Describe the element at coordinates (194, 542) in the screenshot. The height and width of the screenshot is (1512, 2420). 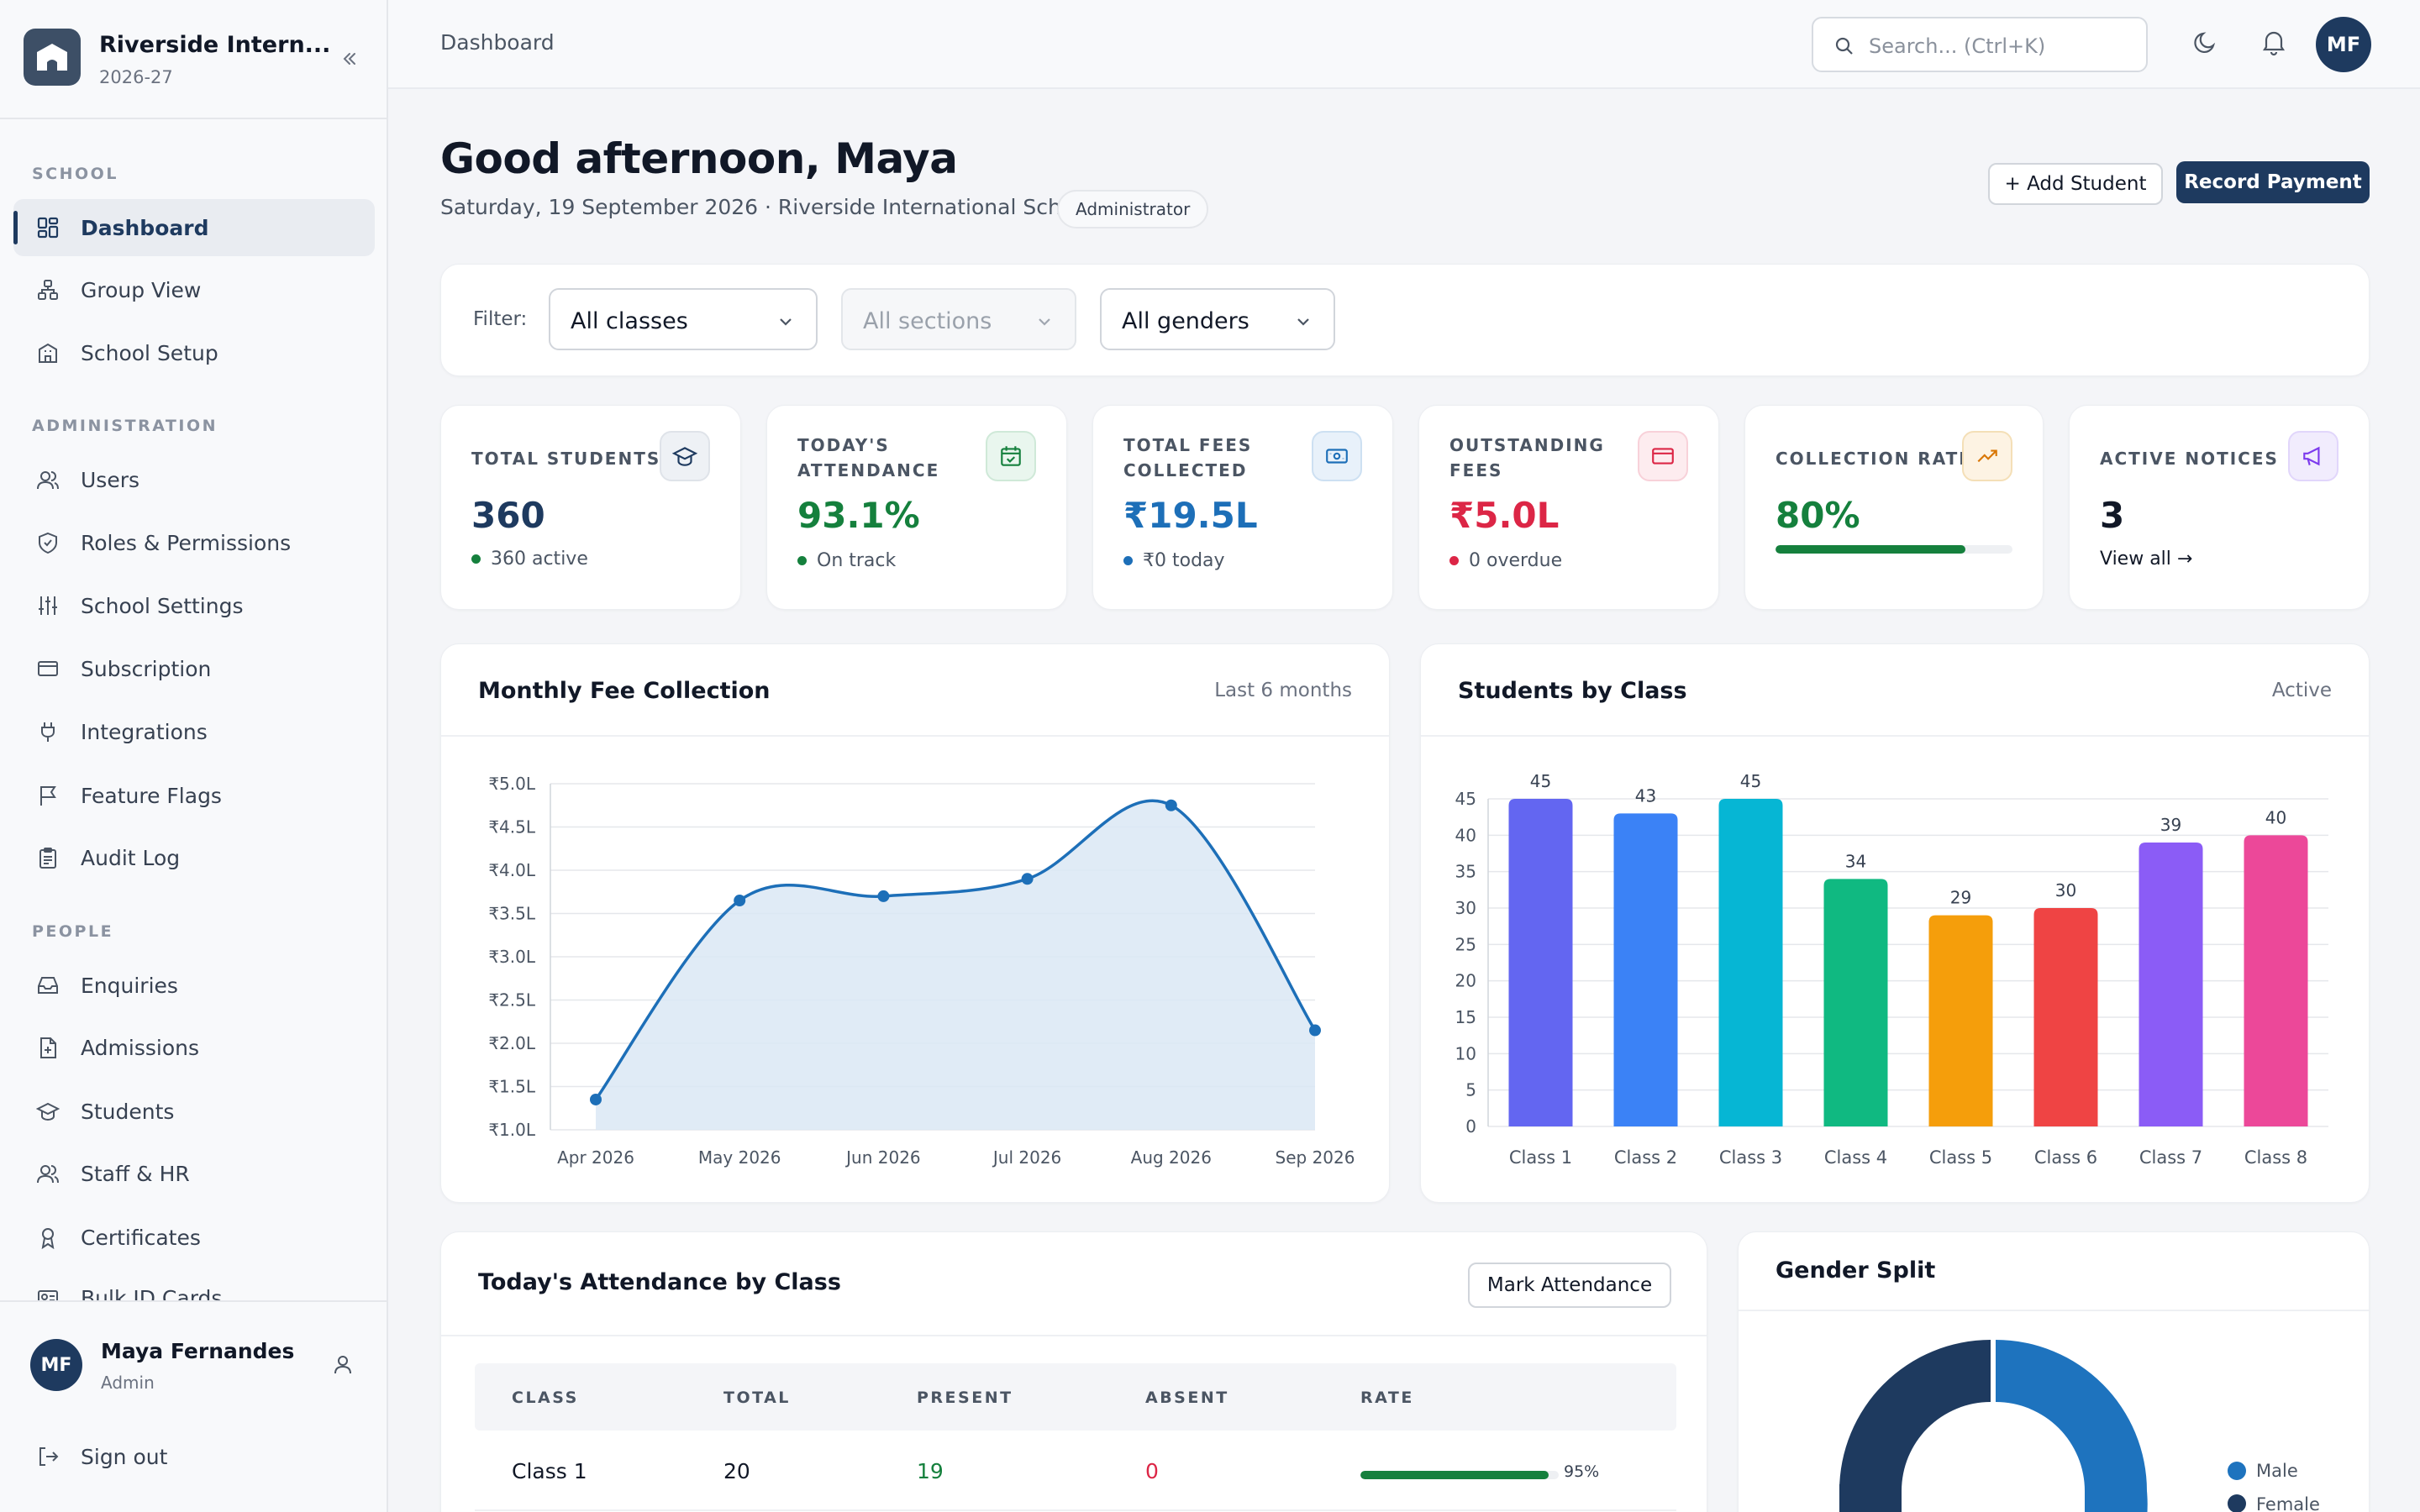
I see `sidebar-item-roles-permissions: Roles & Permissions` at that location.